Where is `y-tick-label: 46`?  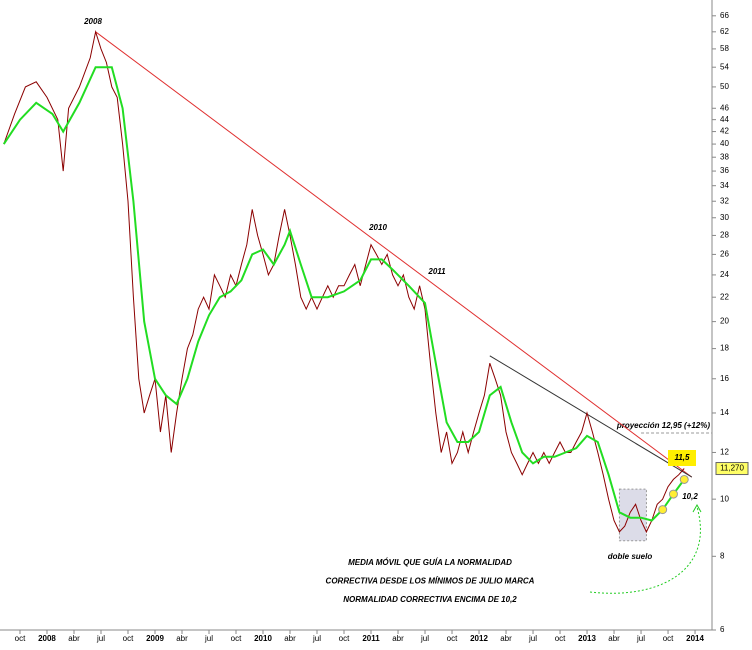
y-tick-label: 46 is located at coordinates (724, 107).